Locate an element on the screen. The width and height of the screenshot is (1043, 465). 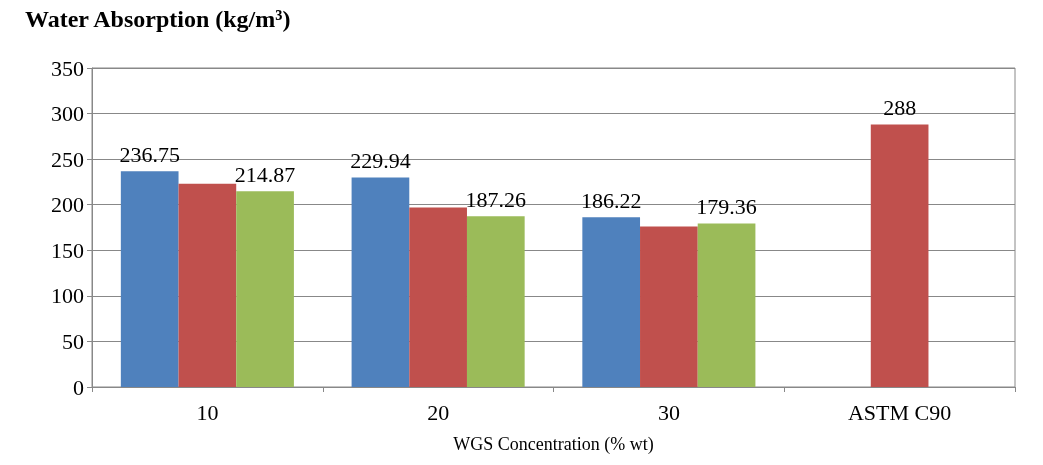
x-tick-label: ASTM C90 is located at coordinates (899, 412).